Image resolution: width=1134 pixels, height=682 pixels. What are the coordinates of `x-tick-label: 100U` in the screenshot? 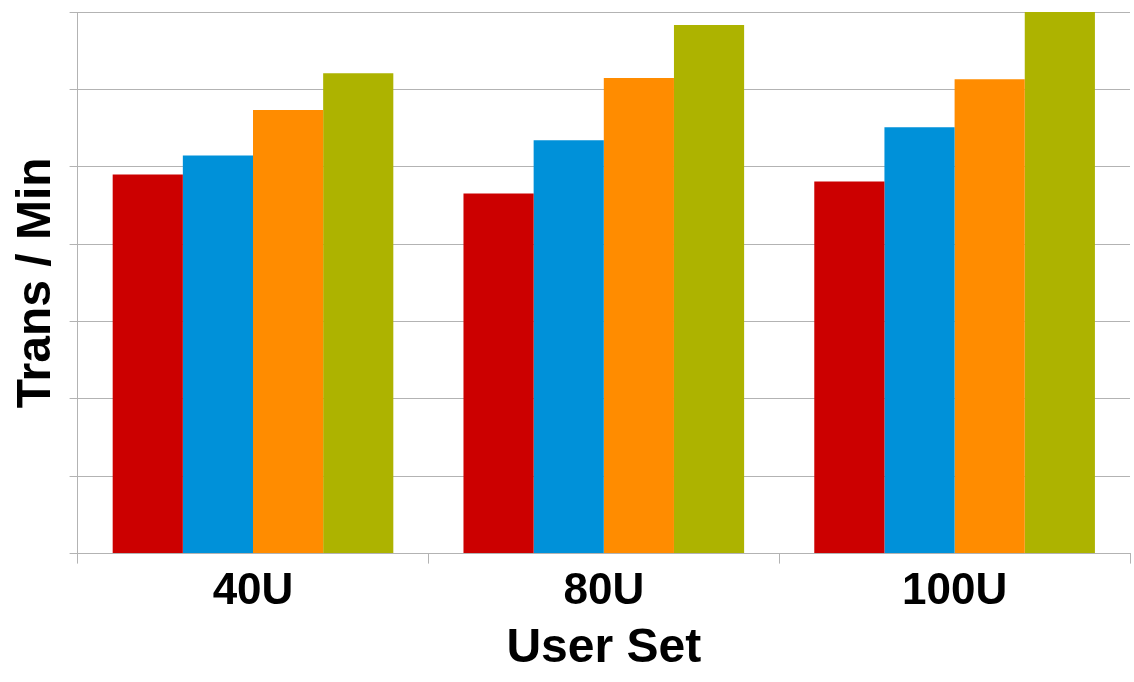 It's located at (955, 589).